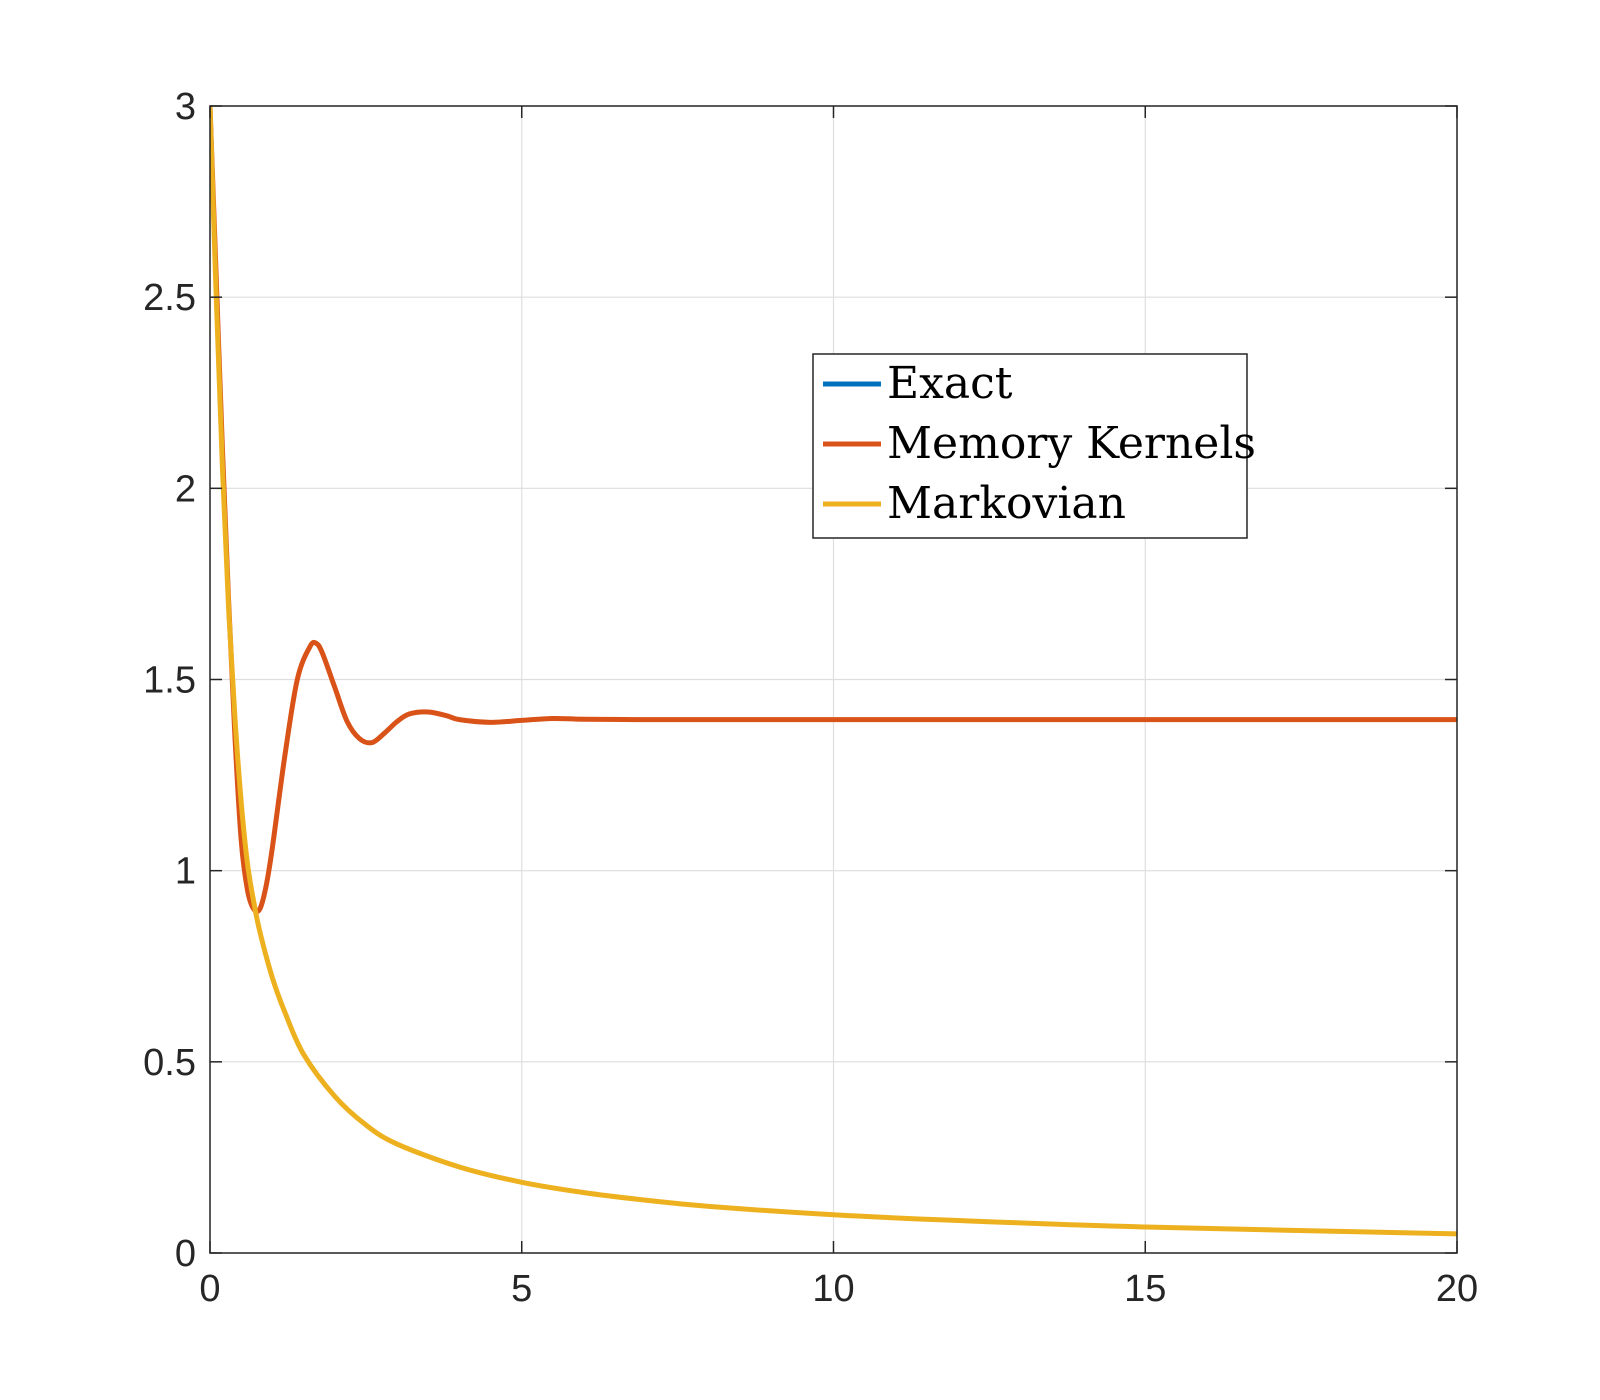 Image resolution: width=1600 pixels, height=1400 pixels. I want to click on legend-label: Memory Kernels, so click(1071, 443).